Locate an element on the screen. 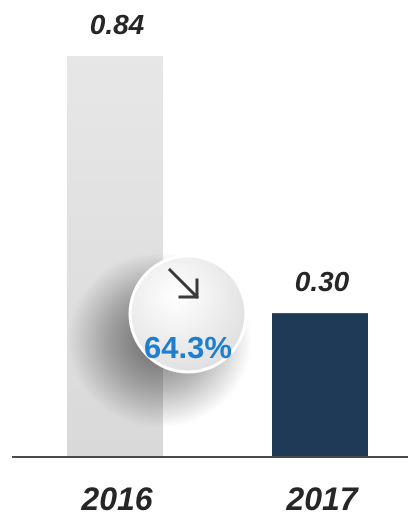  value-label-2017: 0.30 is located at coordinates (322, 281).